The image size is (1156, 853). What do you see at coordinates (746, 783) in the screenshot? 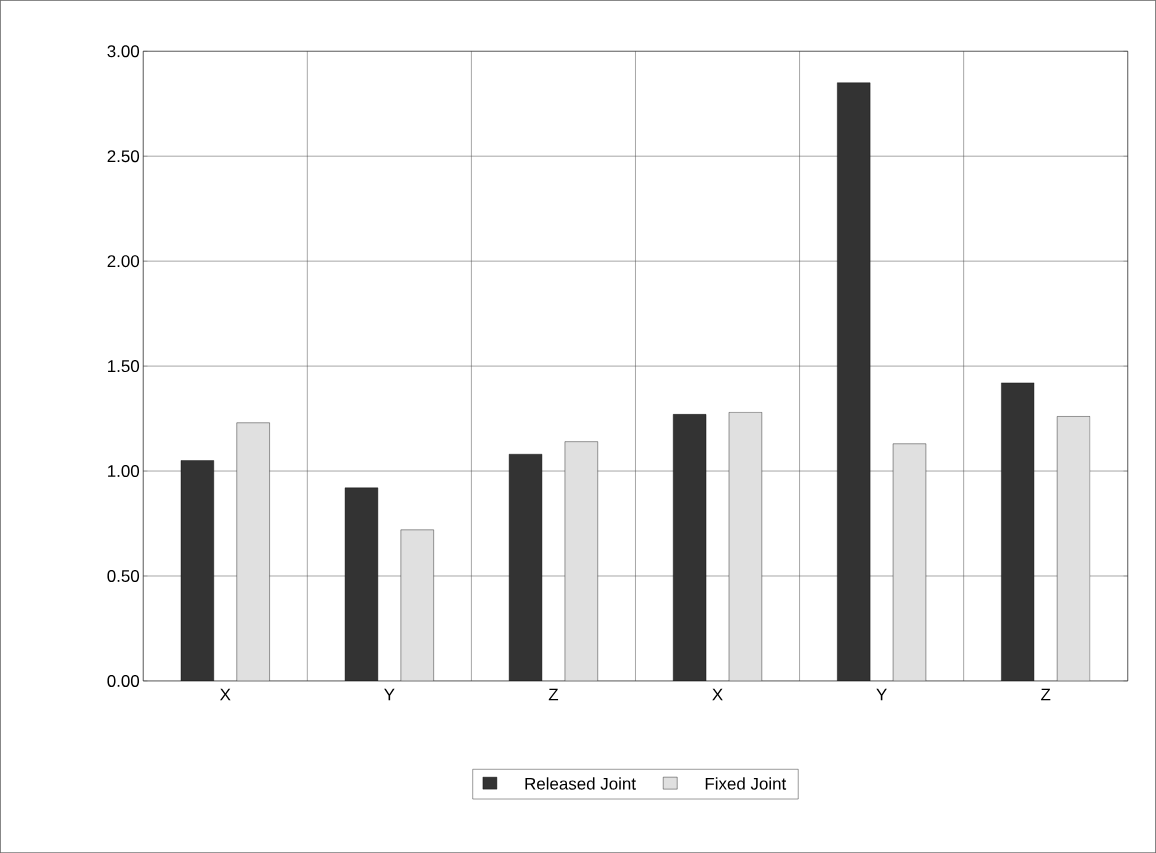
I see `legend-label: Fixed Joint` at bounding box center [746, 783].